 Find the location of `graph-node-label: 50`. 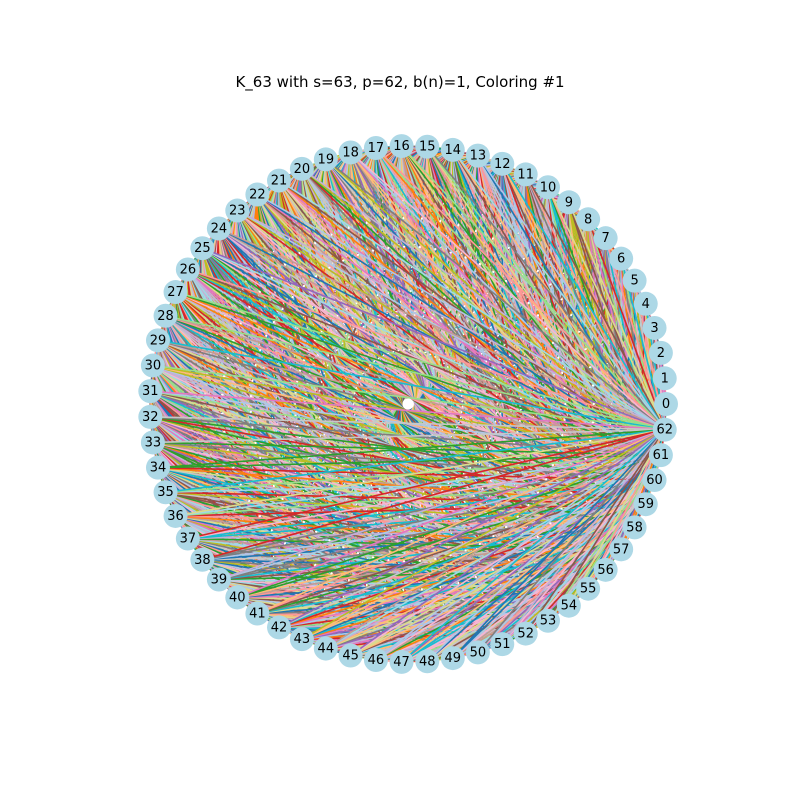

graph-node-label: 50 is located at coordinates (478, 652).